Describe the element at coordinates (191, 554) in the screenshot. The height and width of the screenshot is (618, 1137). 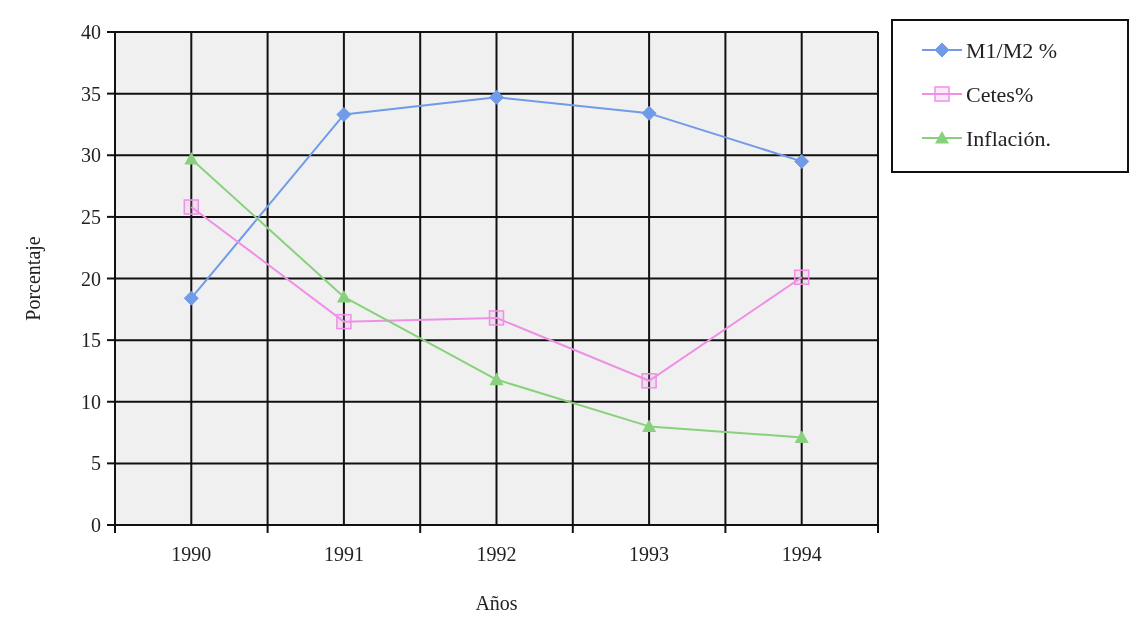
I see `x-tick-label: 1990` at that location.